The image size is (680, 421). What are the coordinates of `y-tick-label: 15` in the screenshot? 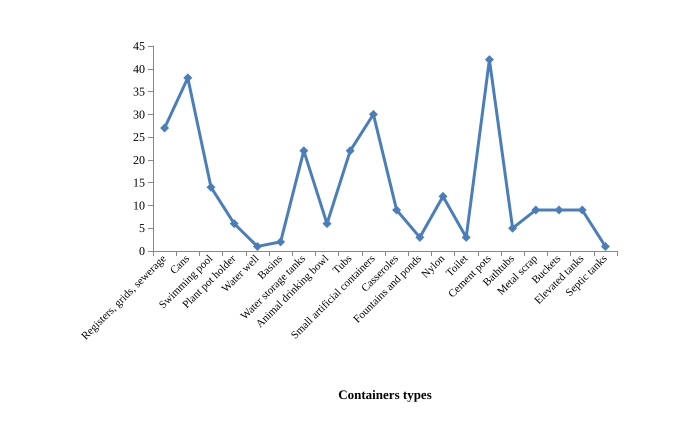 It's located at (139, 183).